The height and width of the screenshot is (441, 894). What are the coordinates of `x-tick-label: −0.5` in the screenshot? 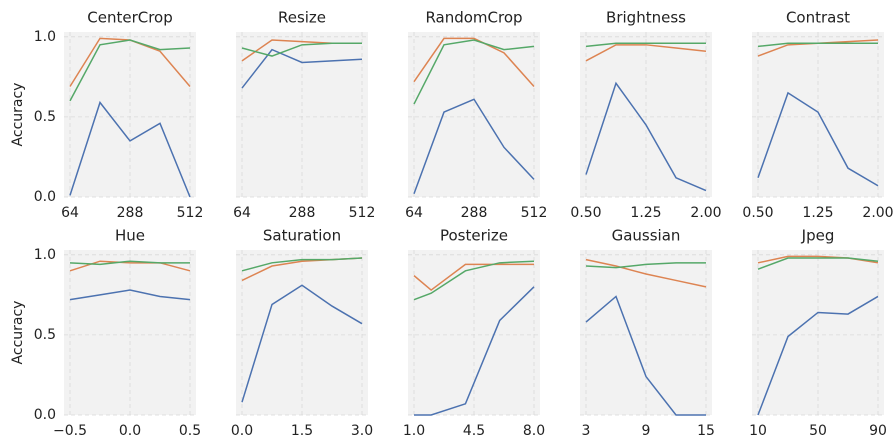 It's located at (70, 431).